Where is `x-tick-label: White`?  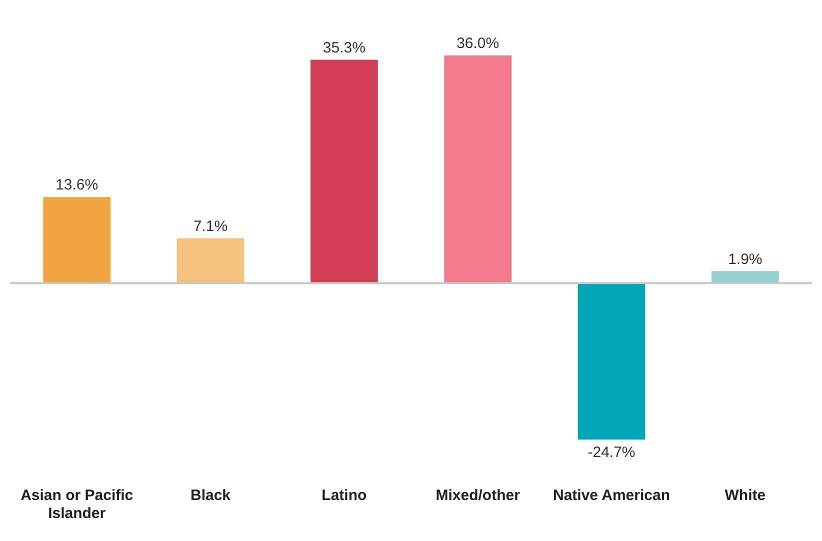
x-tick-label: White is located at coordinates (745, 495).